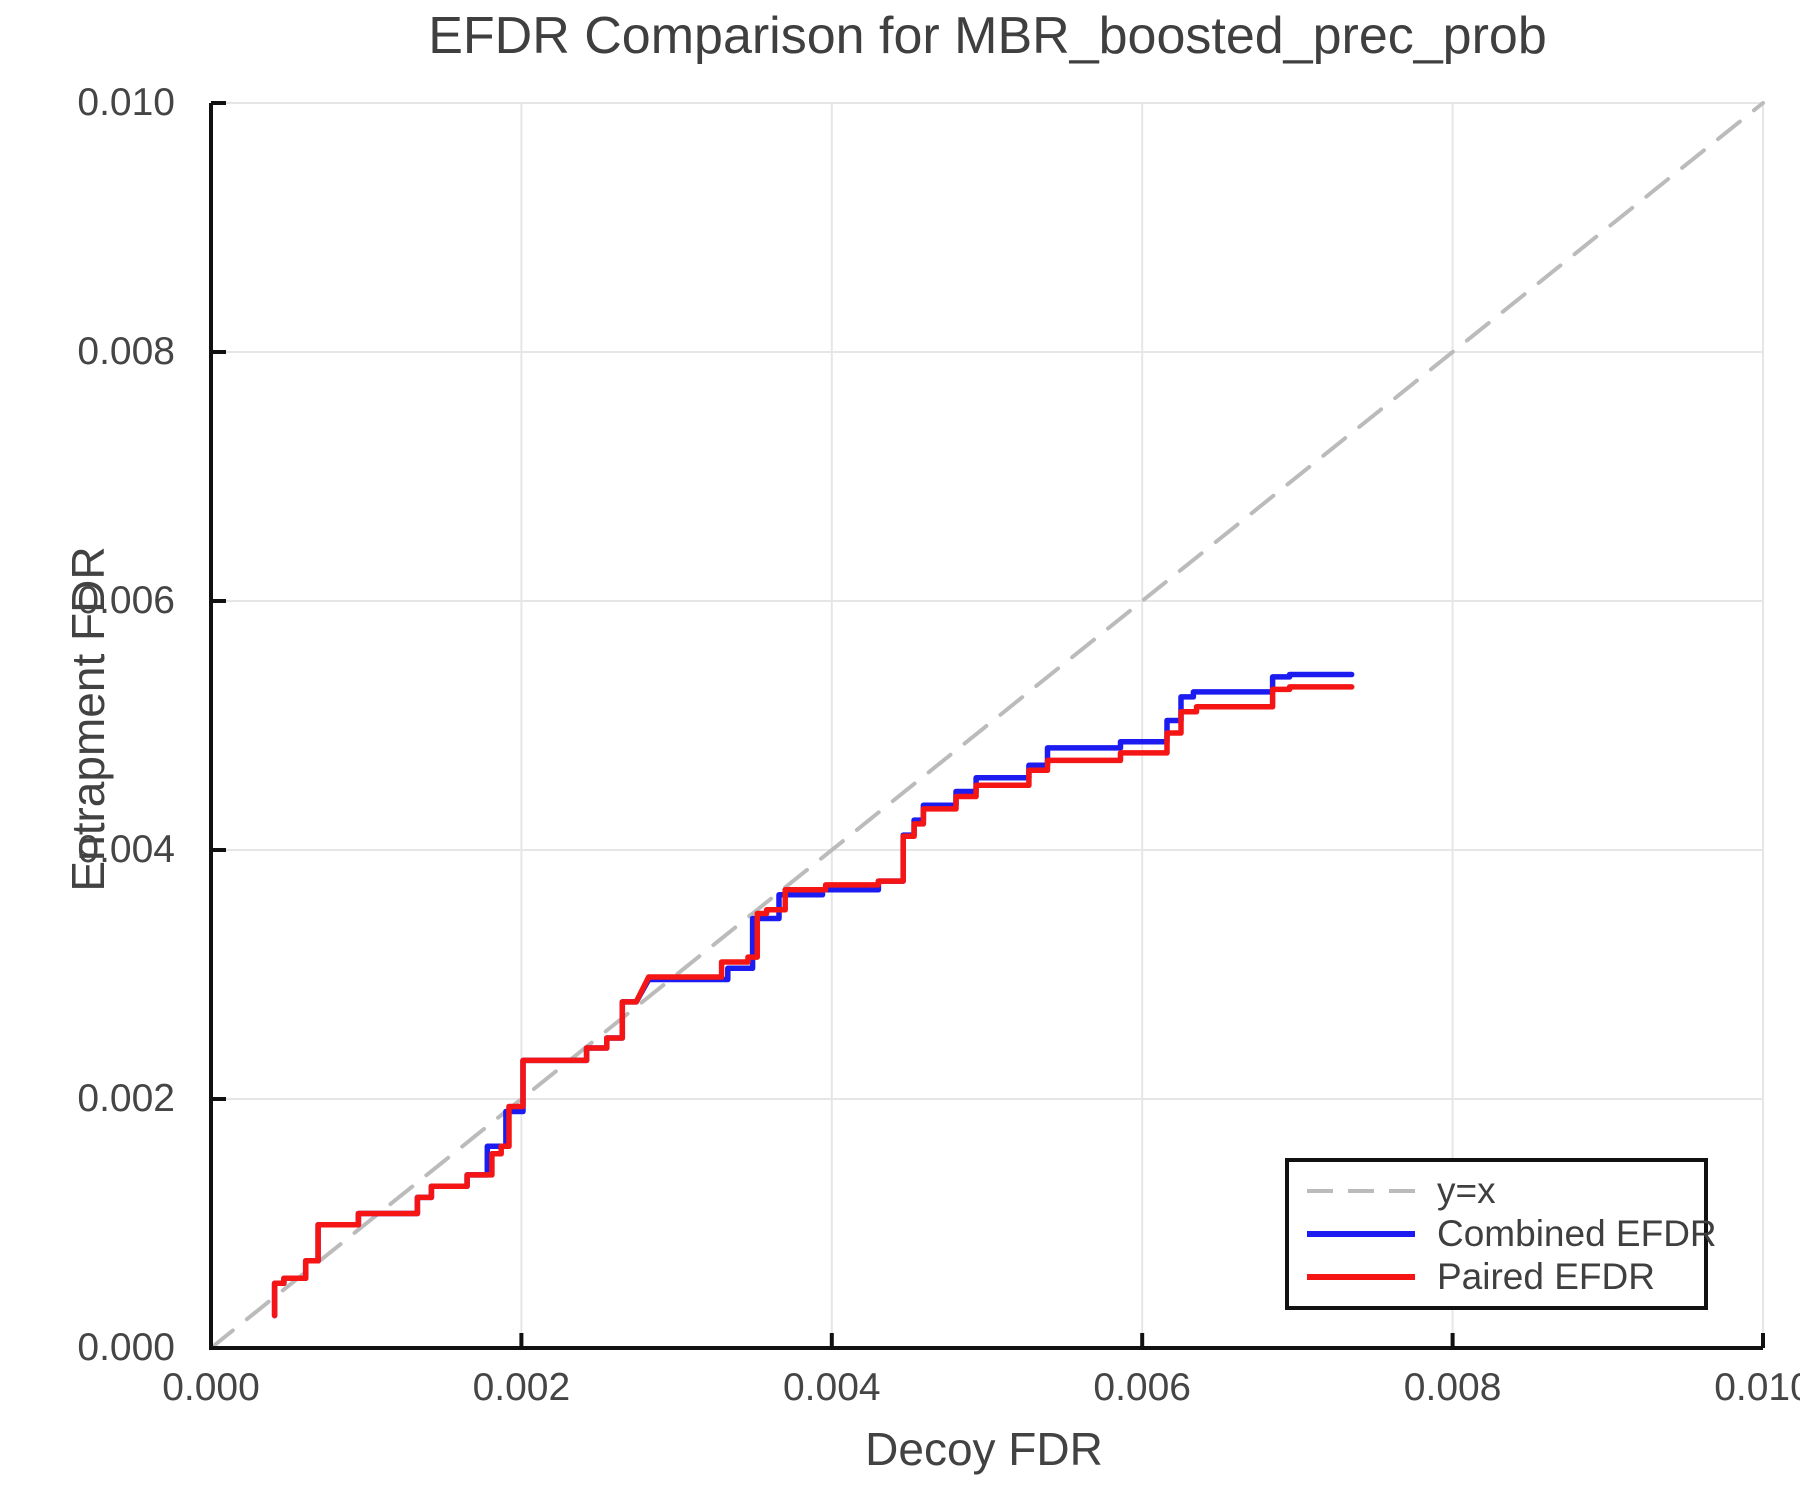 Image resolution: width=1800 pixels, height=1500 pixels. What do you see at coordinates (126, 351) in the screenshot?
I see `y-tick-label: 0.008` at bounding box center [126, 351].